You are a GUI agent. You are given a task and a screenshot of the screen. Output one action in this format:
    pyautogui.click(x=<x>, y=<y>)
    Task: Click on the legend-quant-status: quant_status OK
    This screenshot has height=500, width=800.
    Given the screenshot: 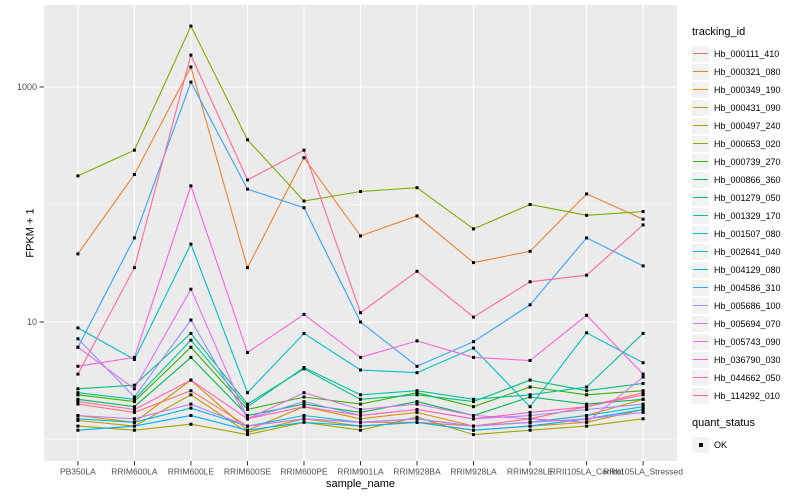 What is the action you would take?
    pyautogui.click(x=745, y=435)
    